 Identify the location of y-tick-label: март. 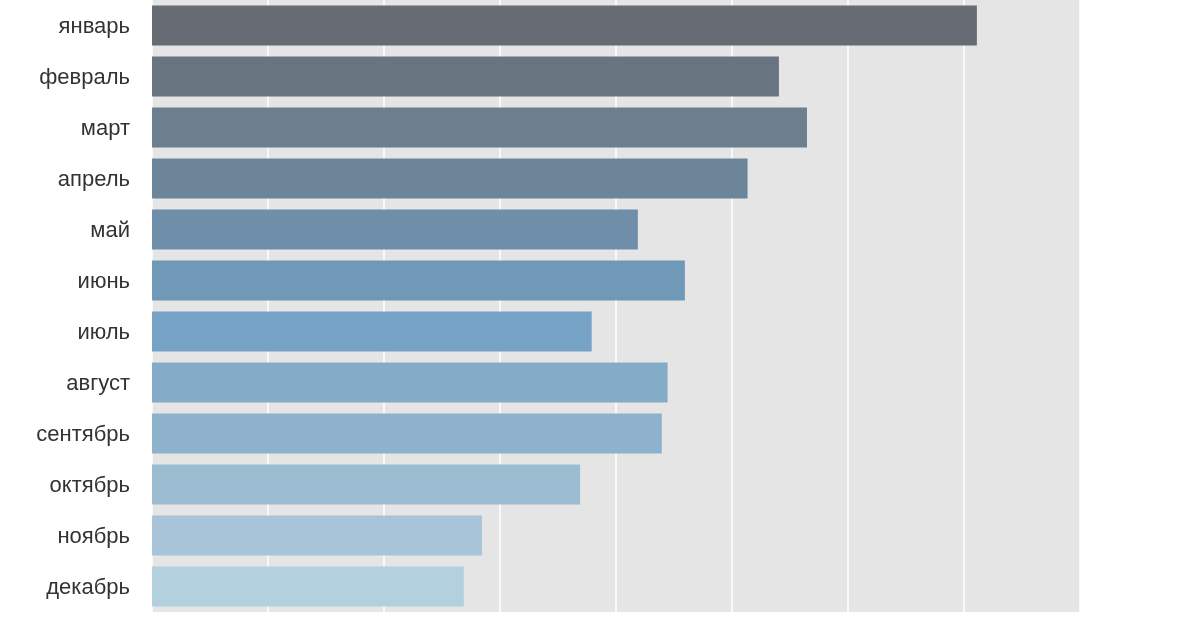
(105, 127).